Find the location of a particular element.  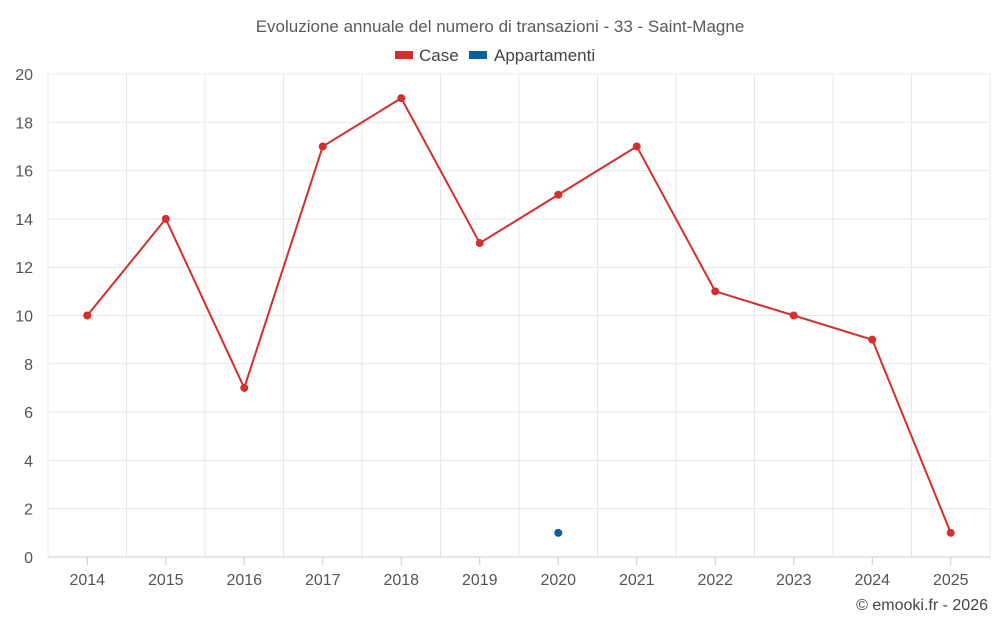

y-tick-label: 10 is located at coordinates (24, 317).